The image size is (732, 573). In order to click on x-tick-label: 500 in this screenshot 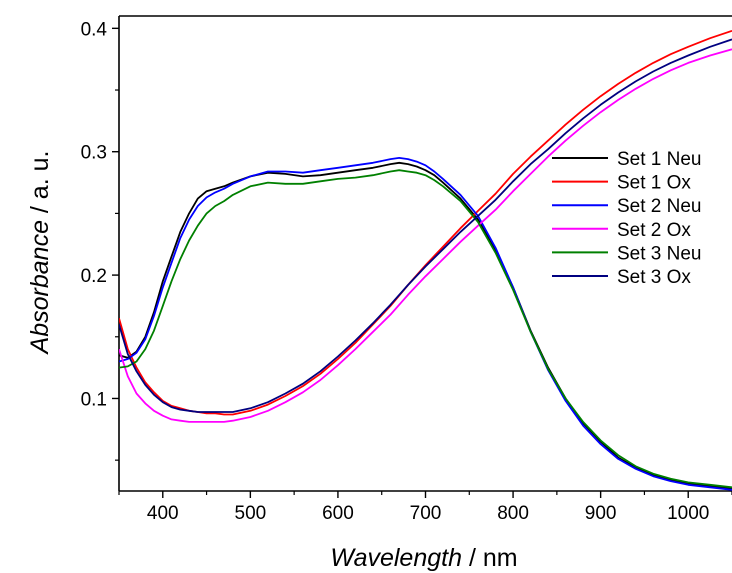, I will do `click(251, 513)`.